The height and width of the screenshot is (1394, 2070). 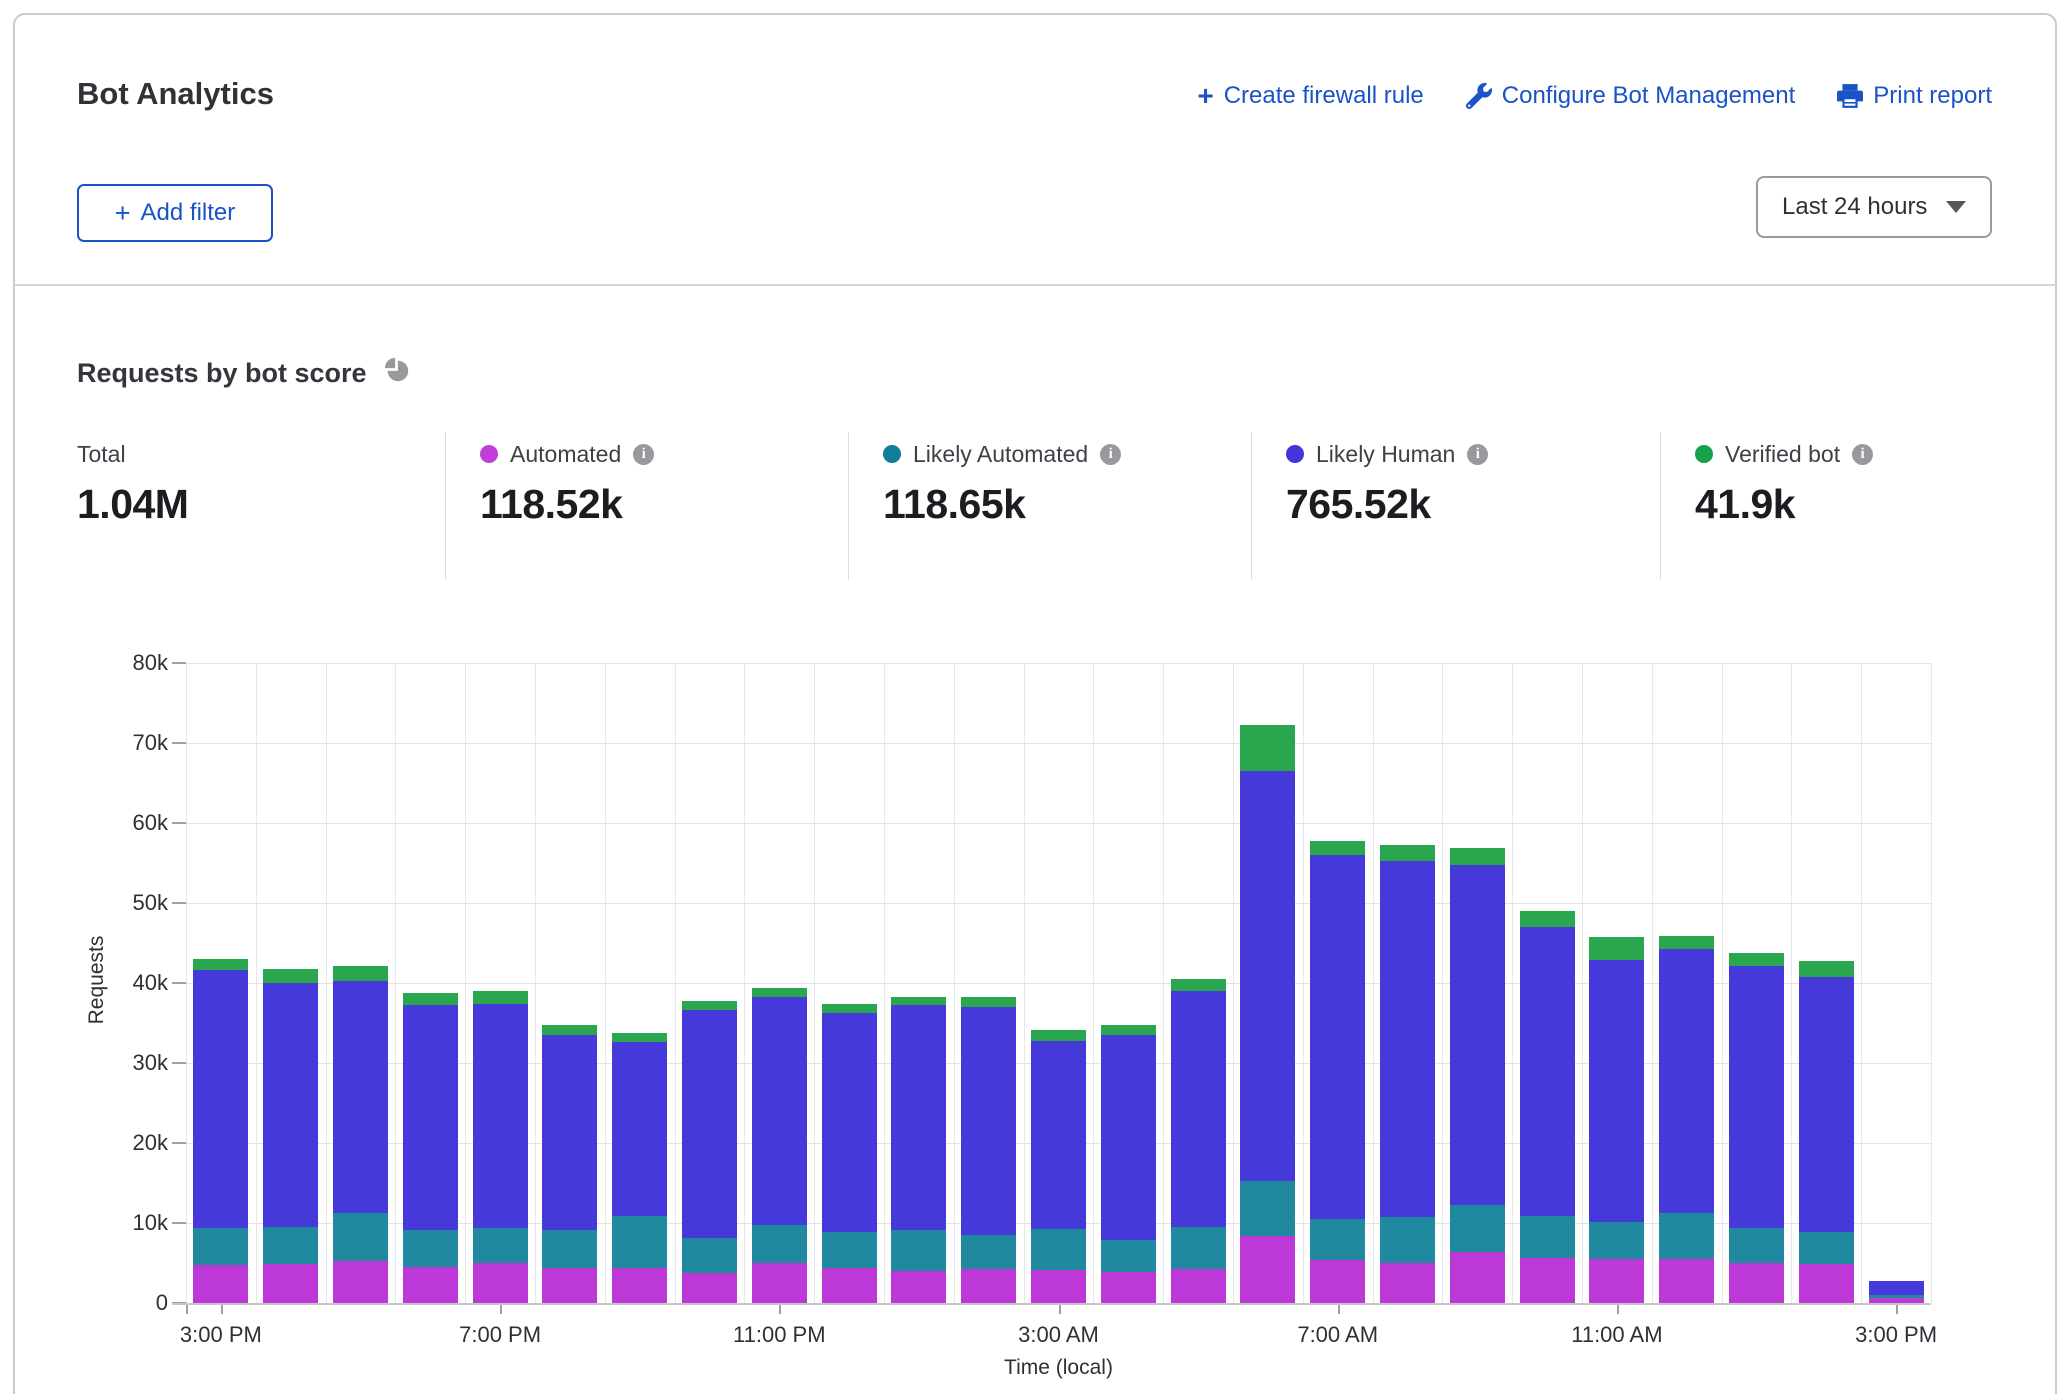 What do you see at coordinates (175, 213) in the screenshot?
I see `add-filter-button: + Add filter` at bounding box center [175, 213].